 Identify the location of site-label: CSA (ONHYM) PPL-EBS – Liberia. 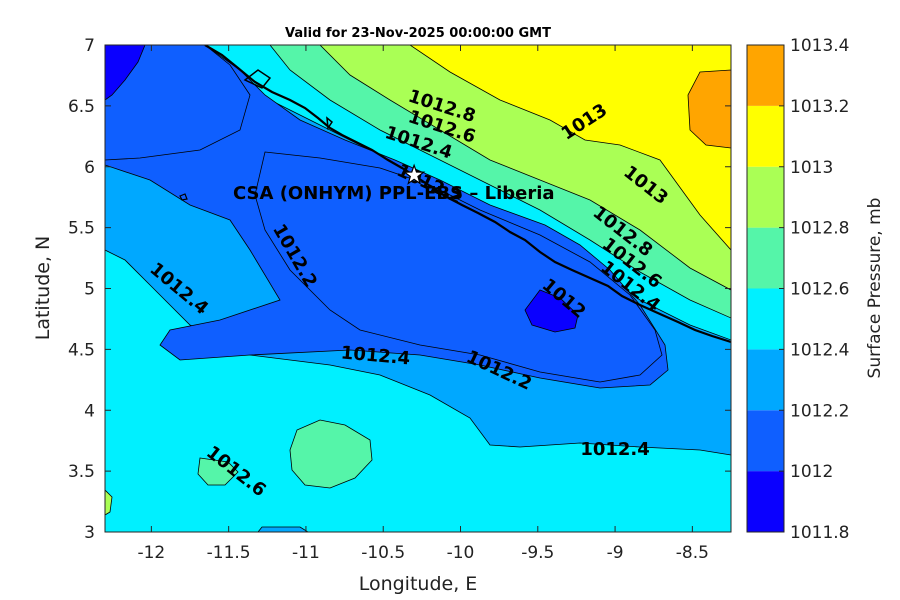
(394, 193).